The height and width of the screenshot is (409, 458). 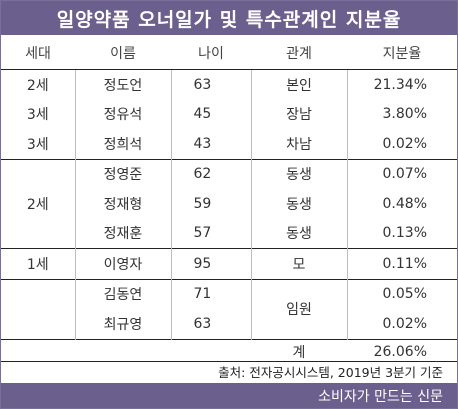 I want to click on generation-cell, so click(x=38, y=308).